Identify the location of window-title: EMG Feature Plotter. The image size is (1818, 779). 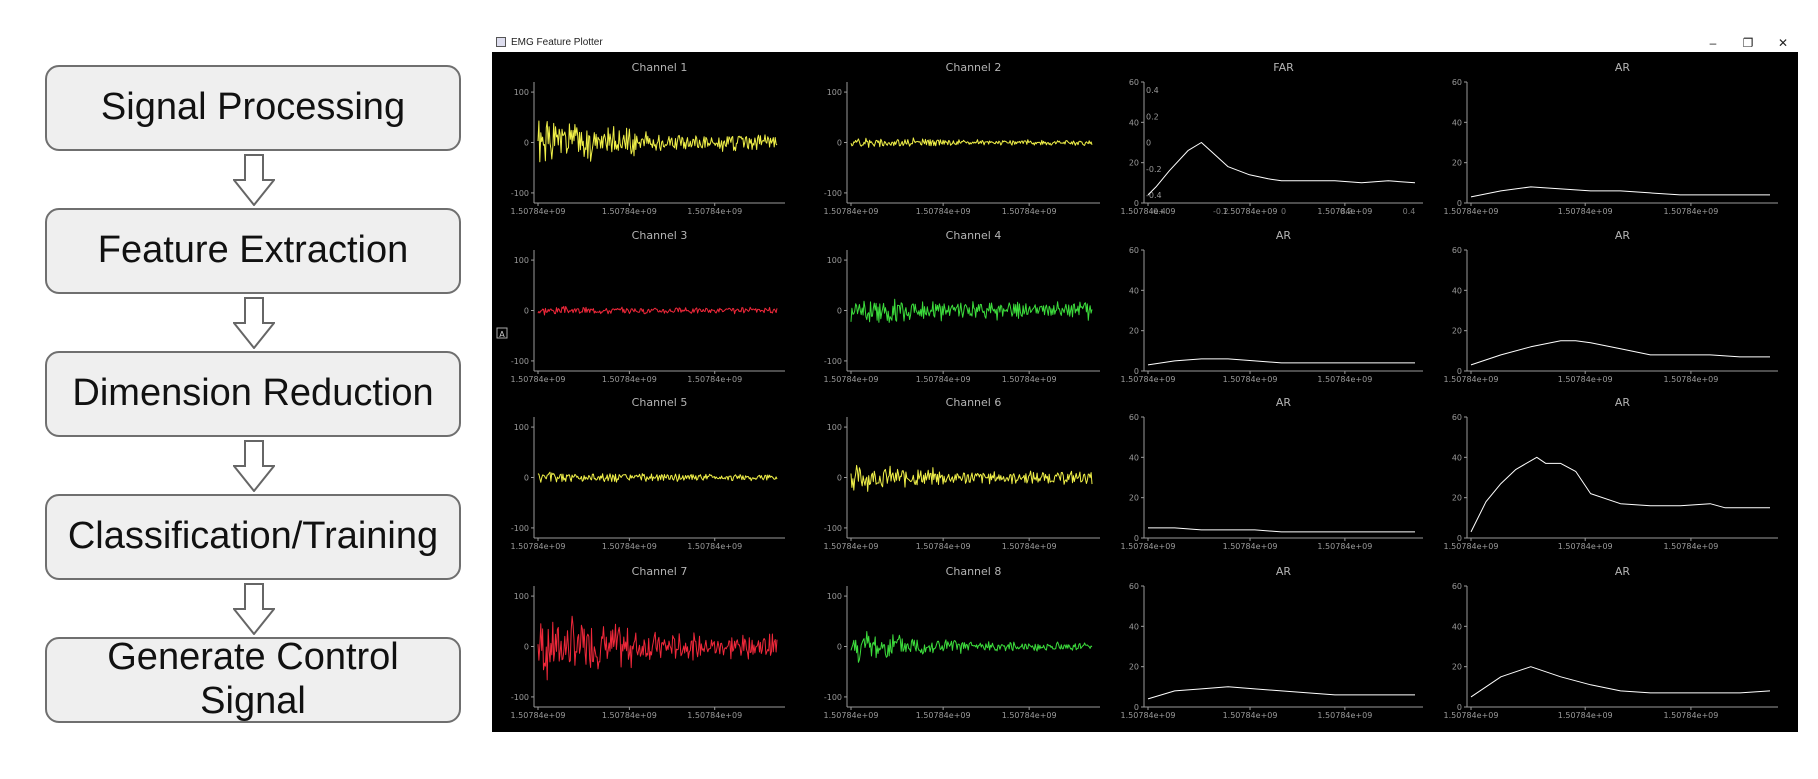
(557, 42).